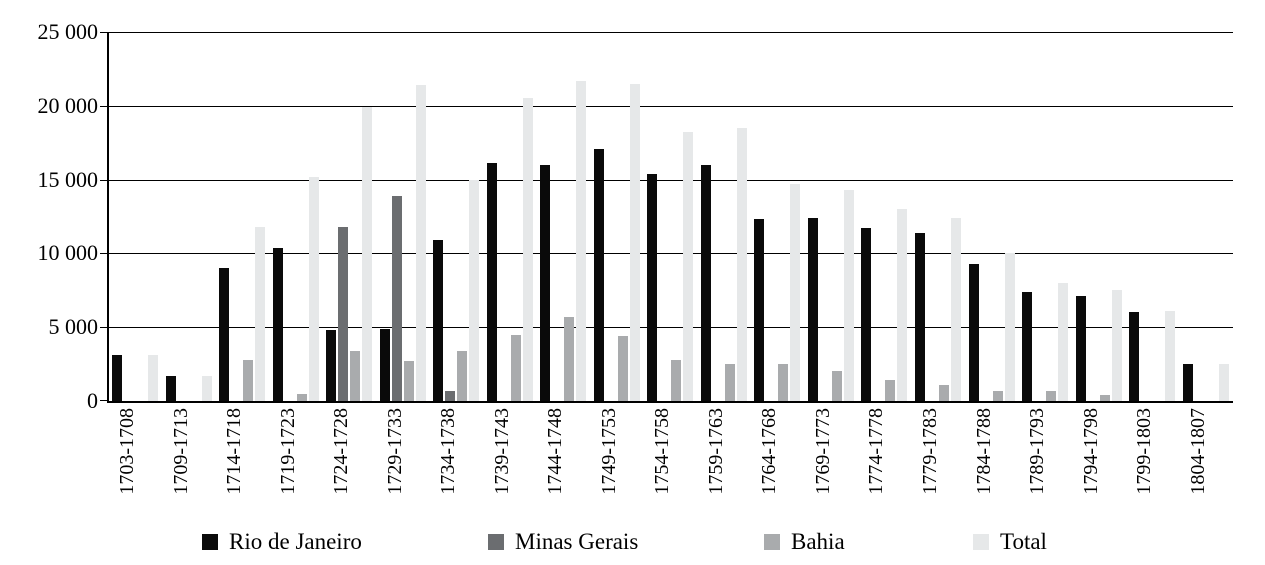 The image size is (1265, 565). I want to click on legend-item-minas-gerais: Minas Gerais, so click(563, 542).